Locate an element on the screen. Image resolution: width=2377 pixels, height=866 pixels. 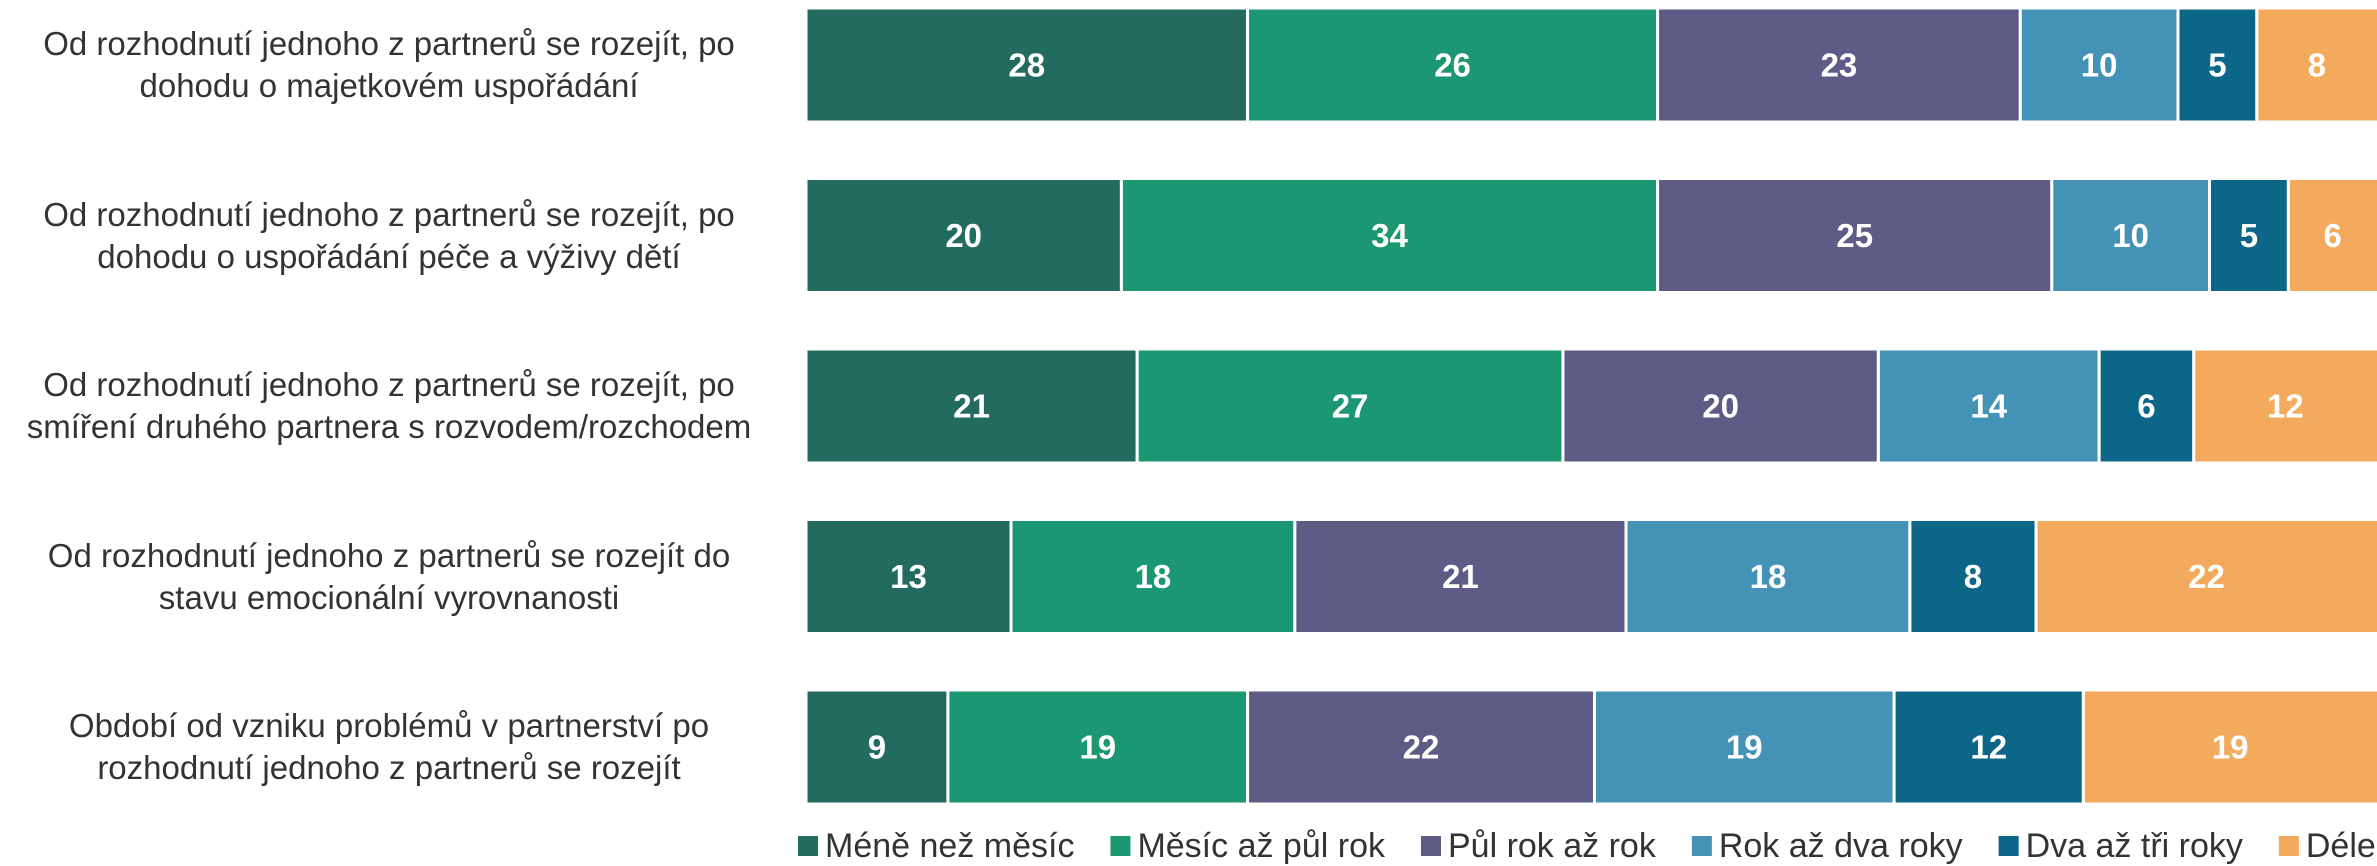
legend-label: Půl rok až rok is located at coordinates (1552, 846).